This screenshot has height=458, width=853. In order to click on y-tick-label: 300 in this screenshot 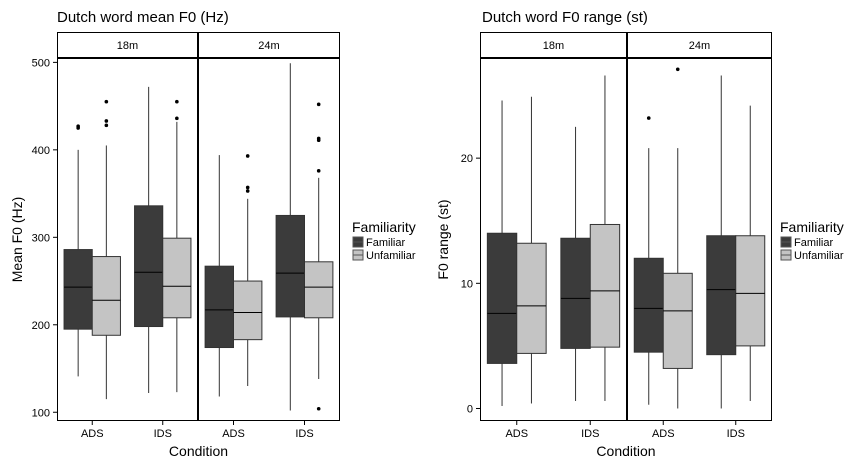, I will do `click(41, 238)`.